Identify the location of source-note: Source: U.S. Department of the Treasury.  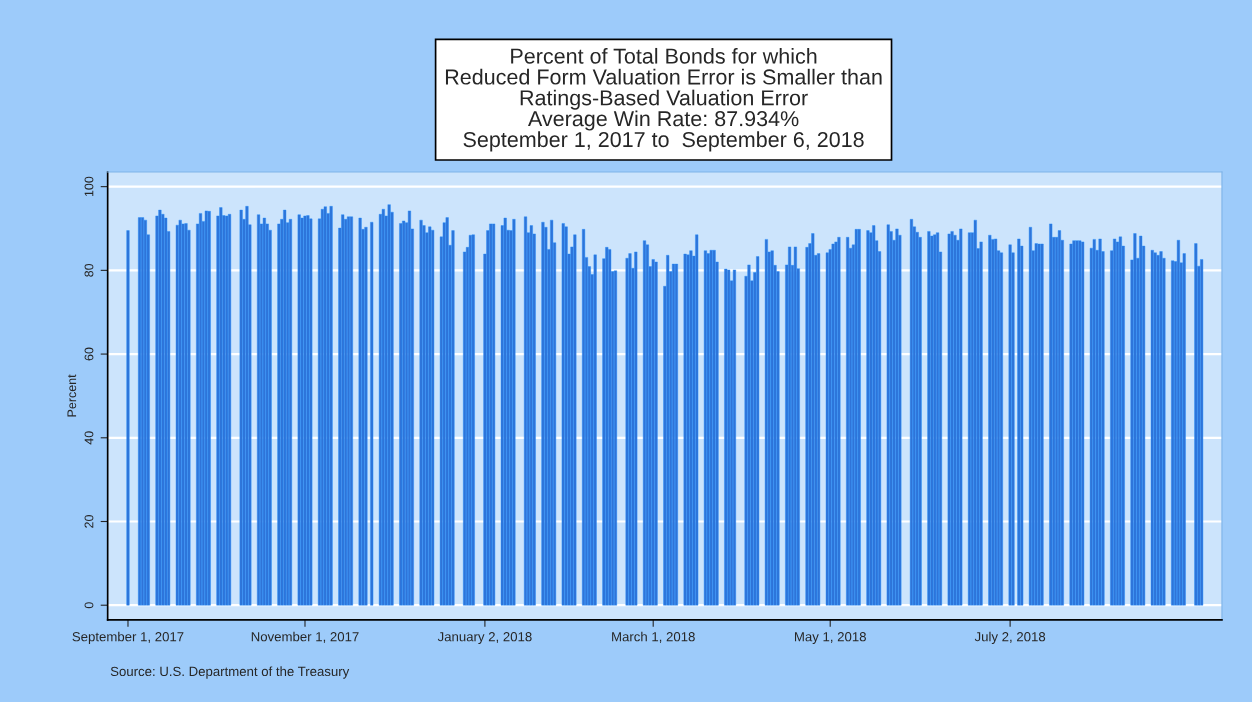
(230, 672).